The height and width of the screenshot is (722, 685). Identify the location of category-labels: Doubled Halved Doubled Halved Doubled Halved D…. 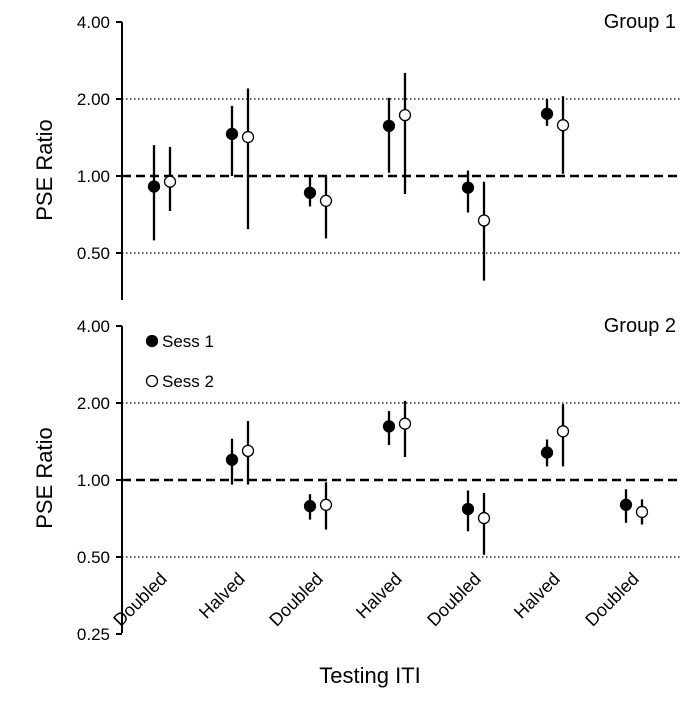
(376, 600).